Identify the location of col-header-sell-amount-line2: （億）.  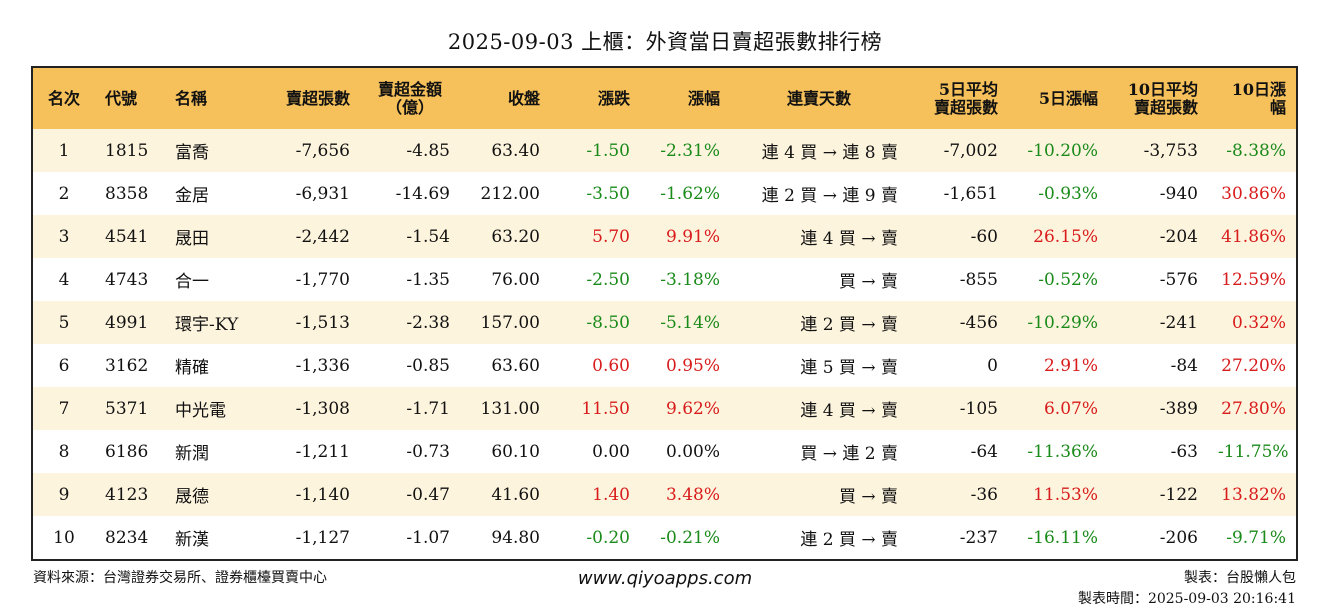
(409, 107).